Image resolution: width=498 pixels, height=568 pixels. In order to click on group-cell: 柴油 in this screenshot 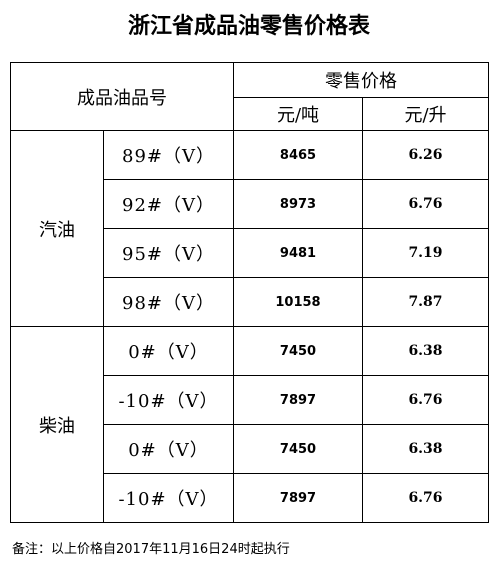, I will do `click(57, 424)`.